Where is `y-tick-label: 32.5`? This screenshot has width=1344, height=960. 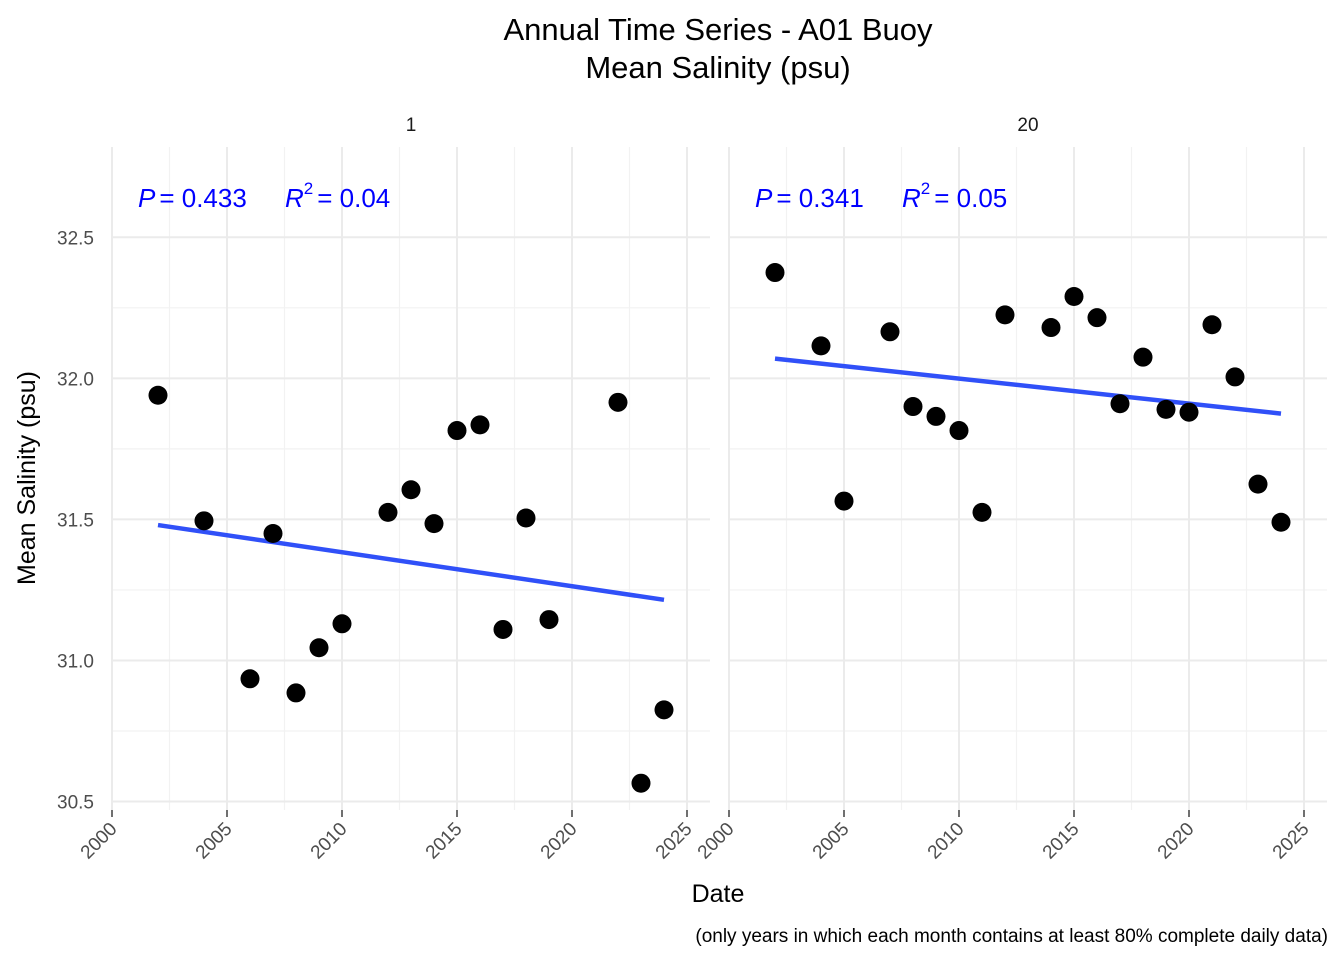 y-tick-label: 32.5 is located at coordinates (75, 238).